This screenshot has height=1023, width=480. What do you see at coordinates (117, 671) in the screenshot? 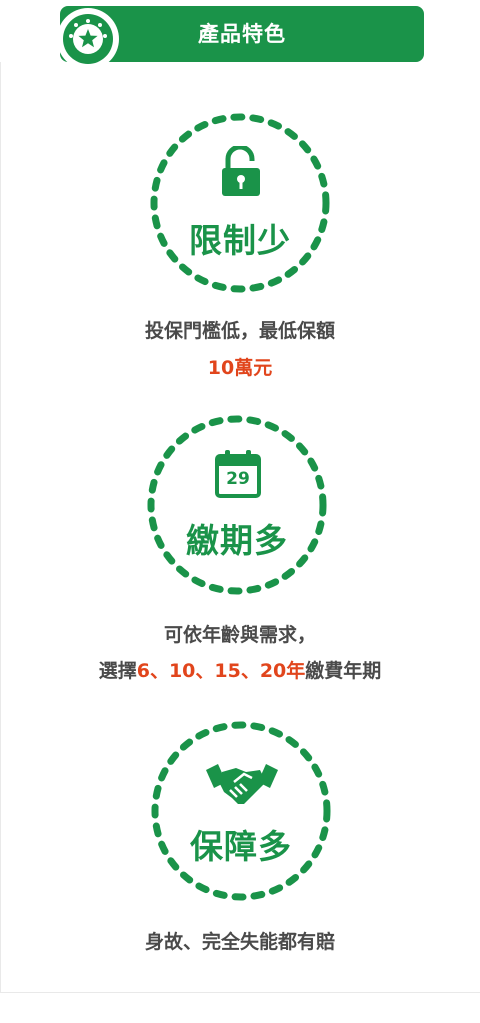
I see `desc-prefix: 選擇` at bounding box center [117, 671].